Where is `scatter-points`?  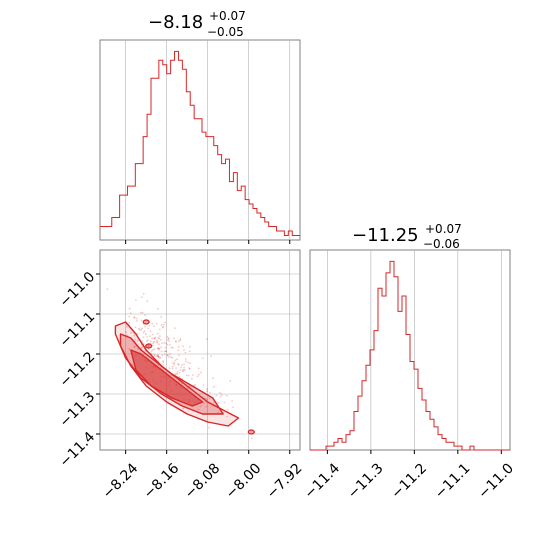
scatter-points is located at coordinates (179, 364).